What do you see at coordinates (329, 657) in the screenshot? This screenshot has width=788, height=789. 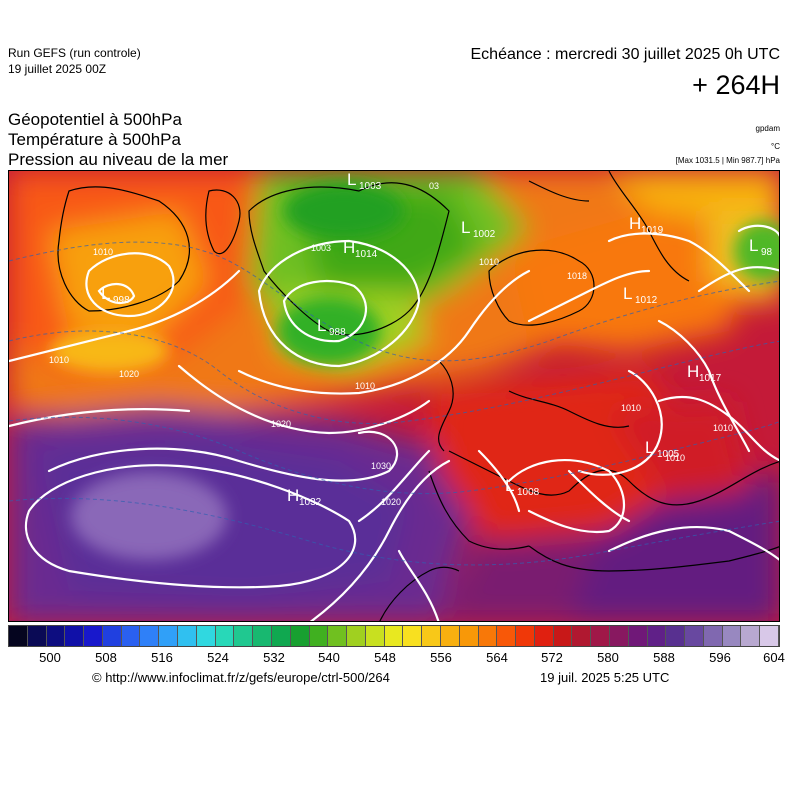 I see `colorbar-tick-label: 540` at bounding box center [329, 657].